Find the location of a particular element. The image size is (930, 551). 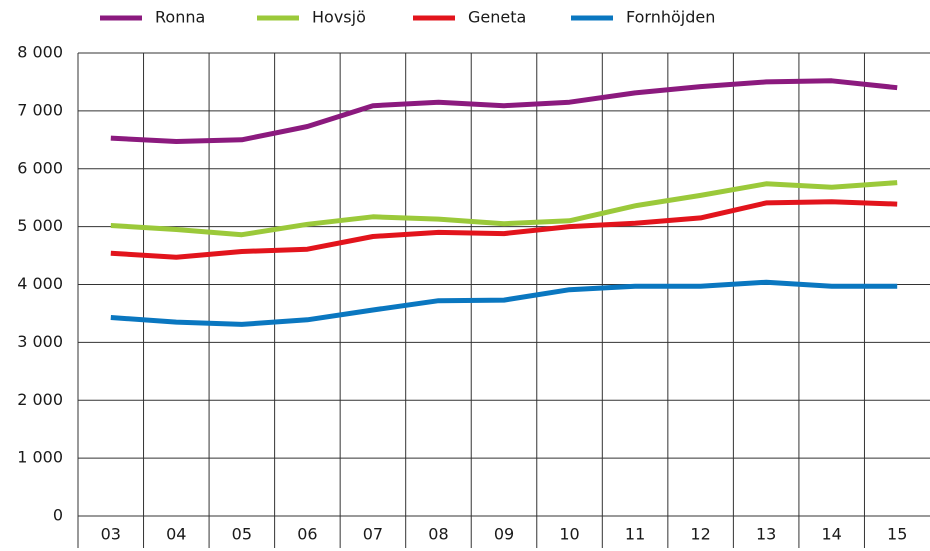

x-tick-label: 12 is located at coordinates (700, 534).